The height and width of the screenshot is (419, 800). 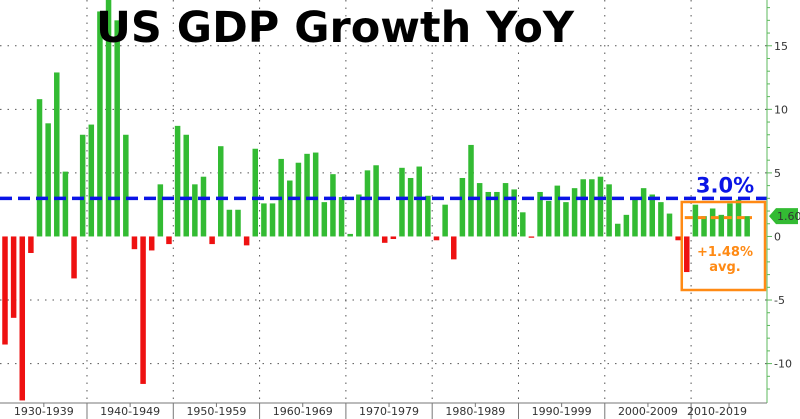 I want to click on x-tick-label: 2010-2019, so click(x=717, y=411).